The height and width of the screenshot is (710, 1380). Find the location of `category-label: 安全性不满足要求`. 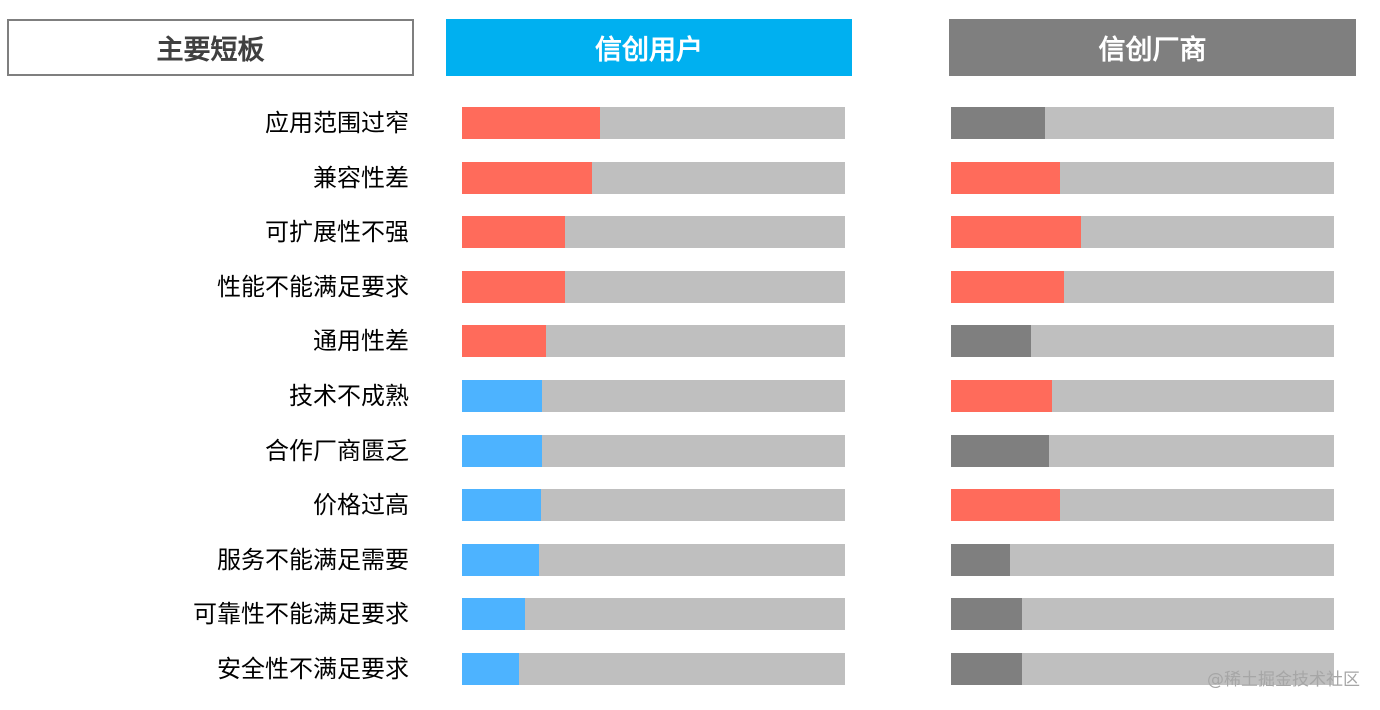

category-label: 安全性不满足要求 is located at coordinates (313, 669).